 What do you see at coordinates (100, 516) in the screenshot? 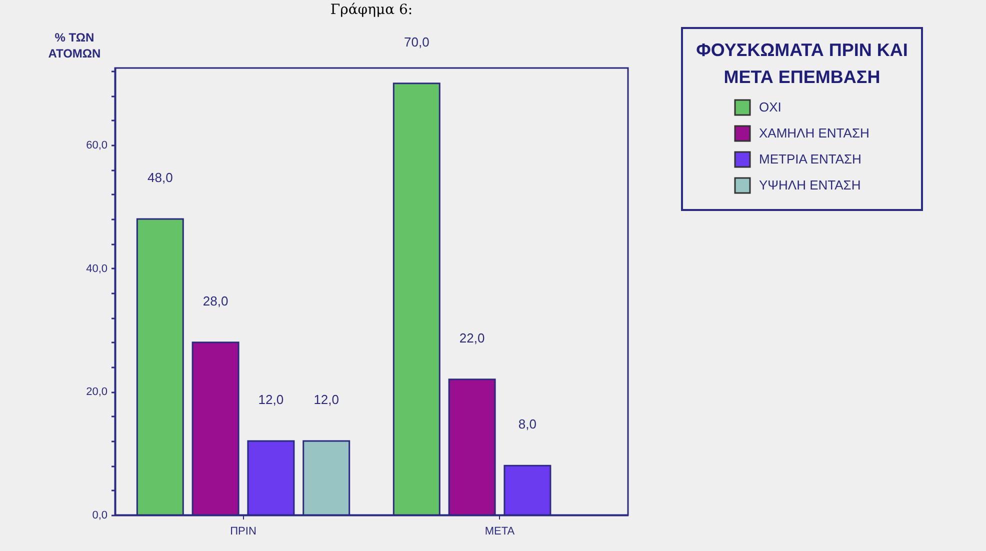
I see `y-tick-label: 0,0` at bounding box center [100, 516].